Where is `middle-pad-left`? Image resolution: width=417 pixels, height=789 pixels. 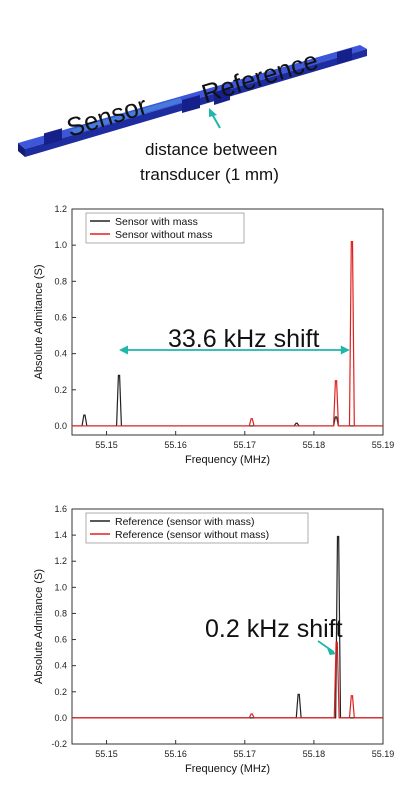 middle-pad-left is located at coordinates (191, 104).